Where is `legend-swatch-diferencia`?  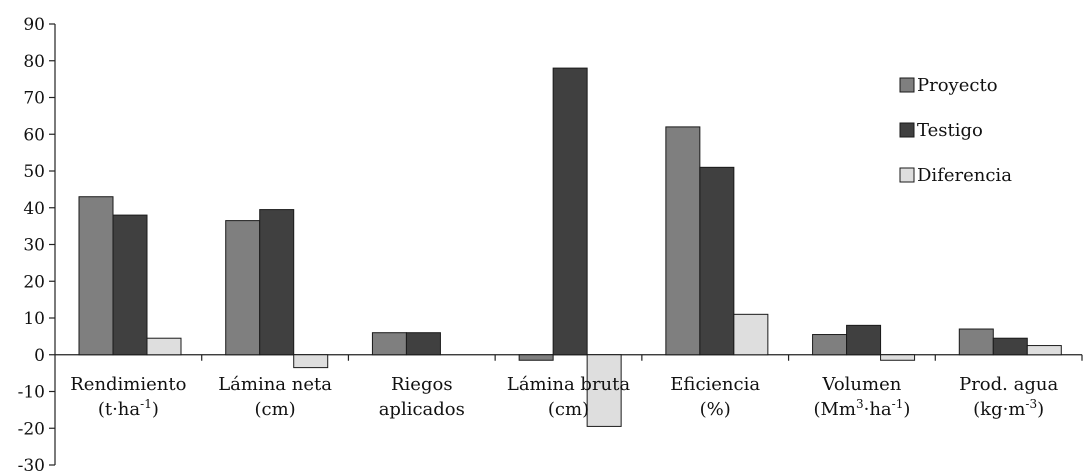
legend-swatch-diferencia is located at coordinates (907, 175).